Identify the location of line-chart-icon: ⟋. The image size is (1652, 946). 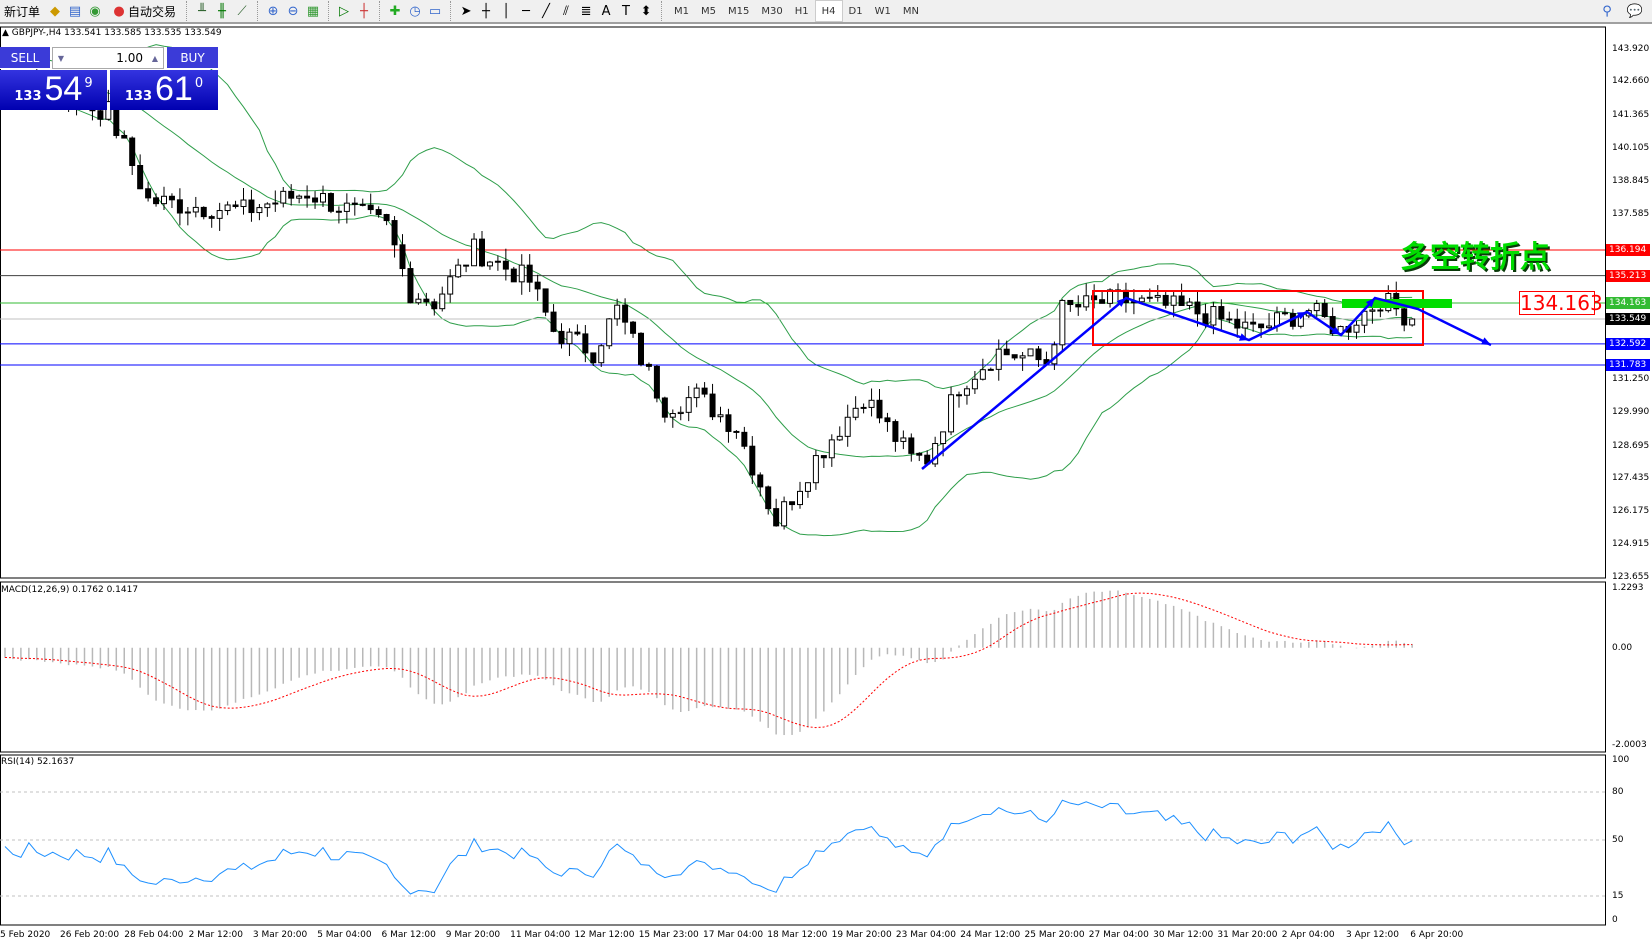
(242, 11).